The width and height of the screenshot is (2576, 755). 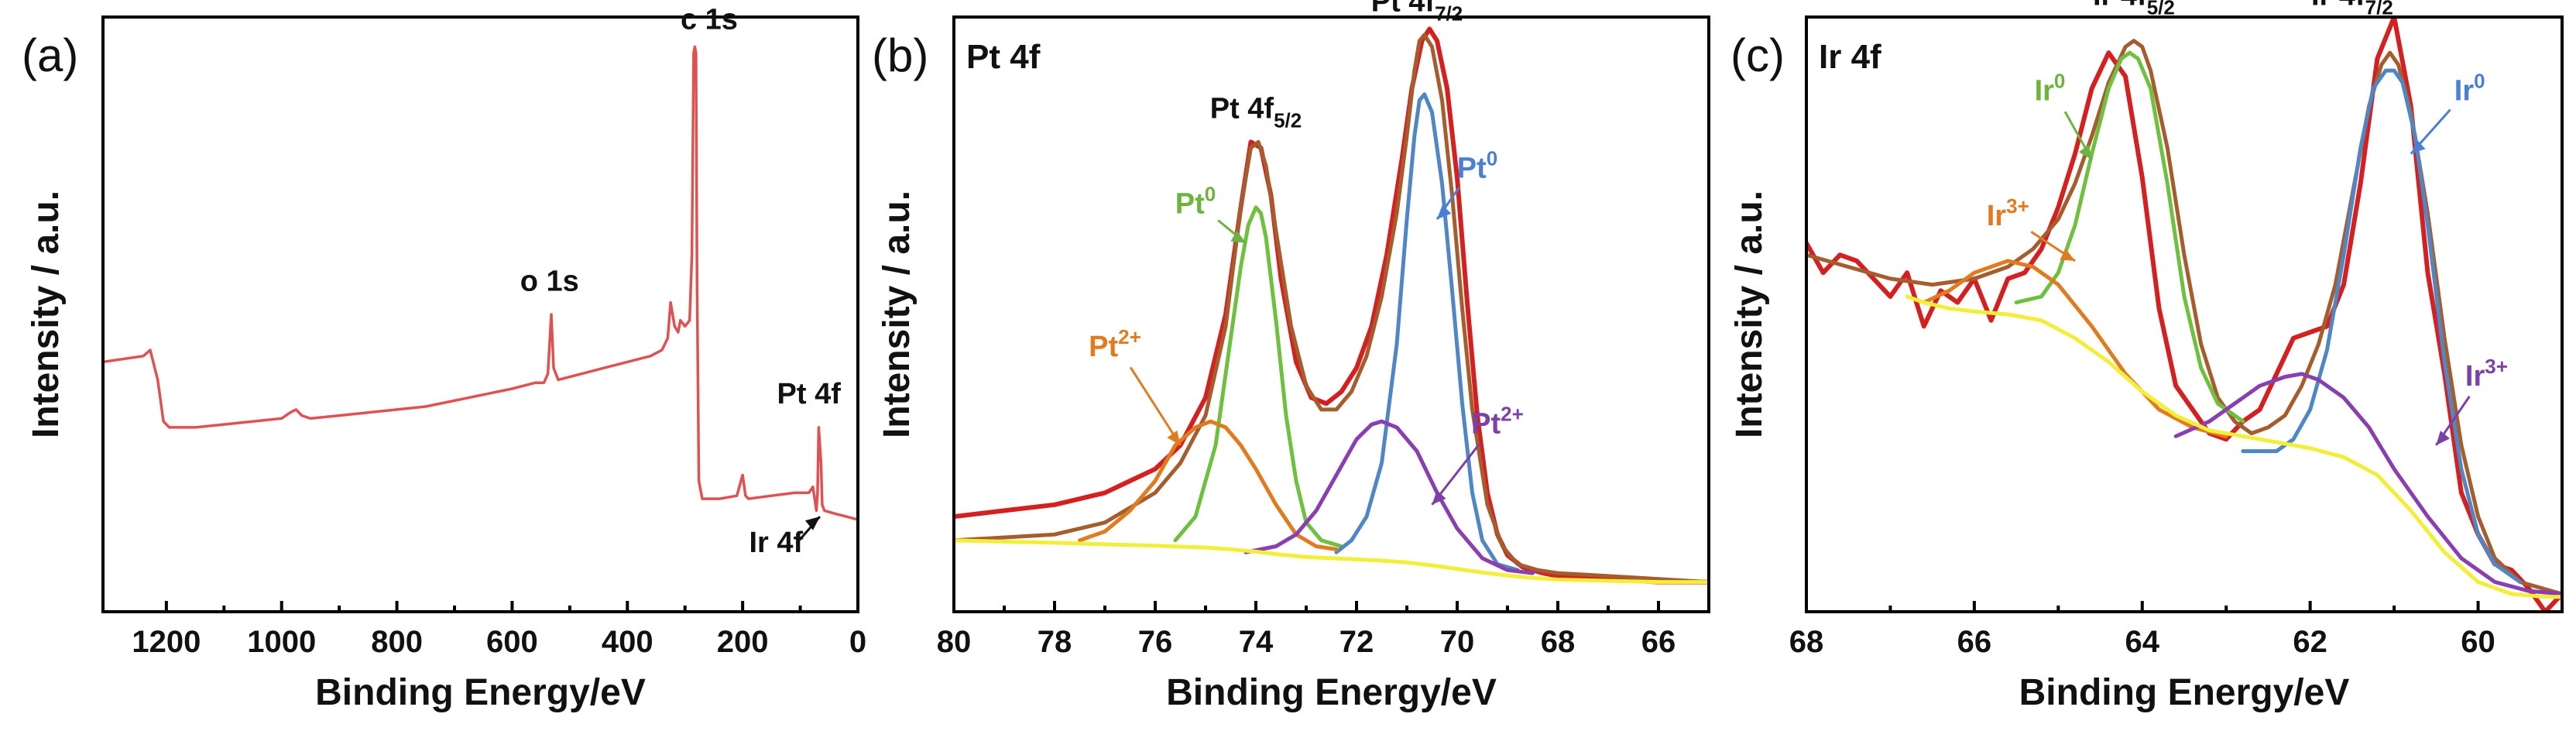 I want to click on x-tick-label: 800, so click(x=397, y=642).